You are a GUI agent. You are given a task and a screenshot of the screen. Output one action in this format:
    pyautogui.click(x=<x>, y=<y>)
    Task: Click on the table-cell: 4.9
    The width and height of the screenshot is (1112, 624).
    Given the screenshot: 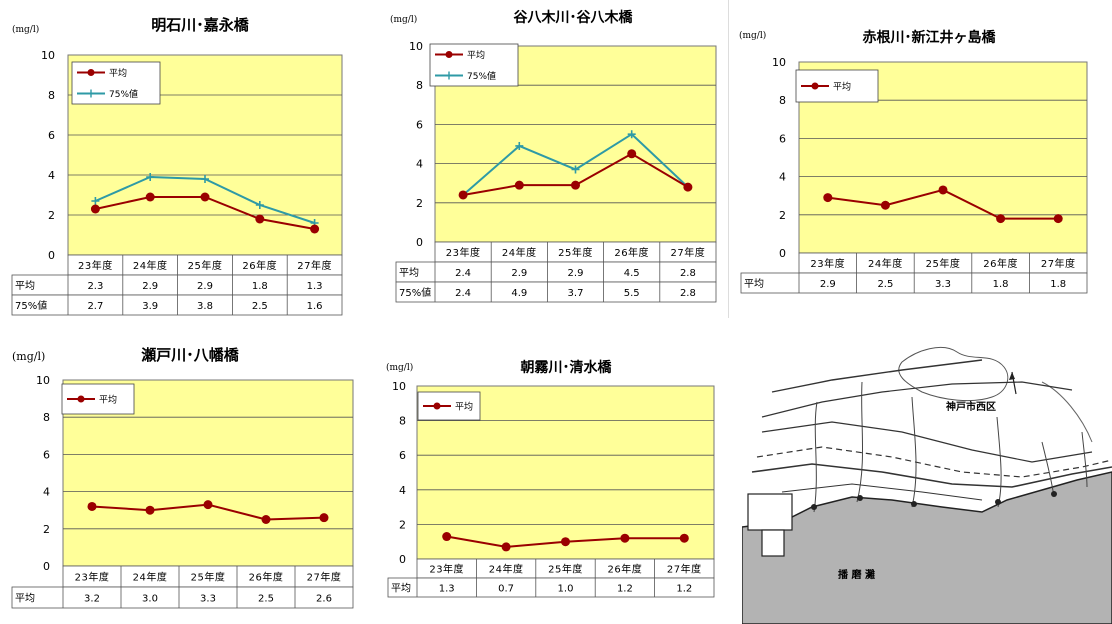 What is the action you would take?
    pyautogui.click(x=519, y=293)
    